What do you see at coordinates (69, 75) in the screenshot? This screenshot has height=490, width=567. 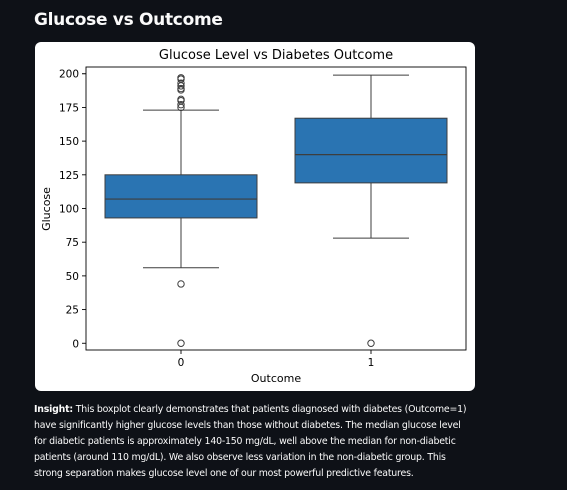 I see `y-tick-label: 200` at bounding box center [69, 75].